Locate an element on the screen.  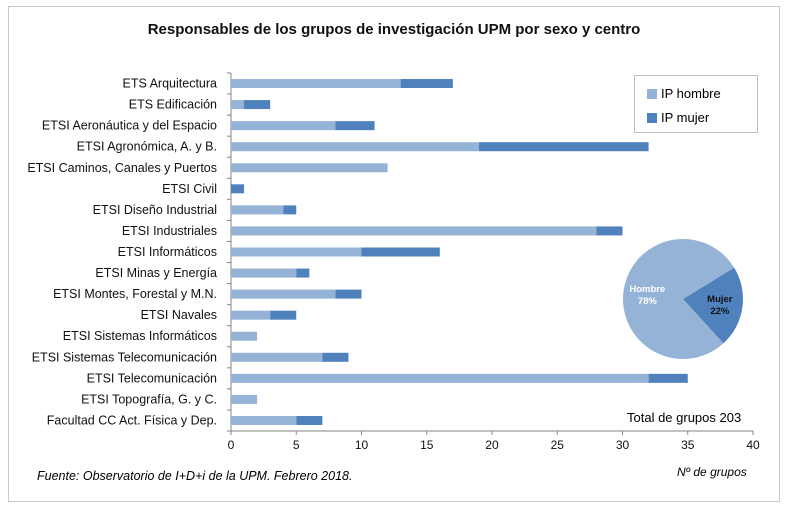
legend-item-mujer: IP mujer is located at coordinates (678, 117).